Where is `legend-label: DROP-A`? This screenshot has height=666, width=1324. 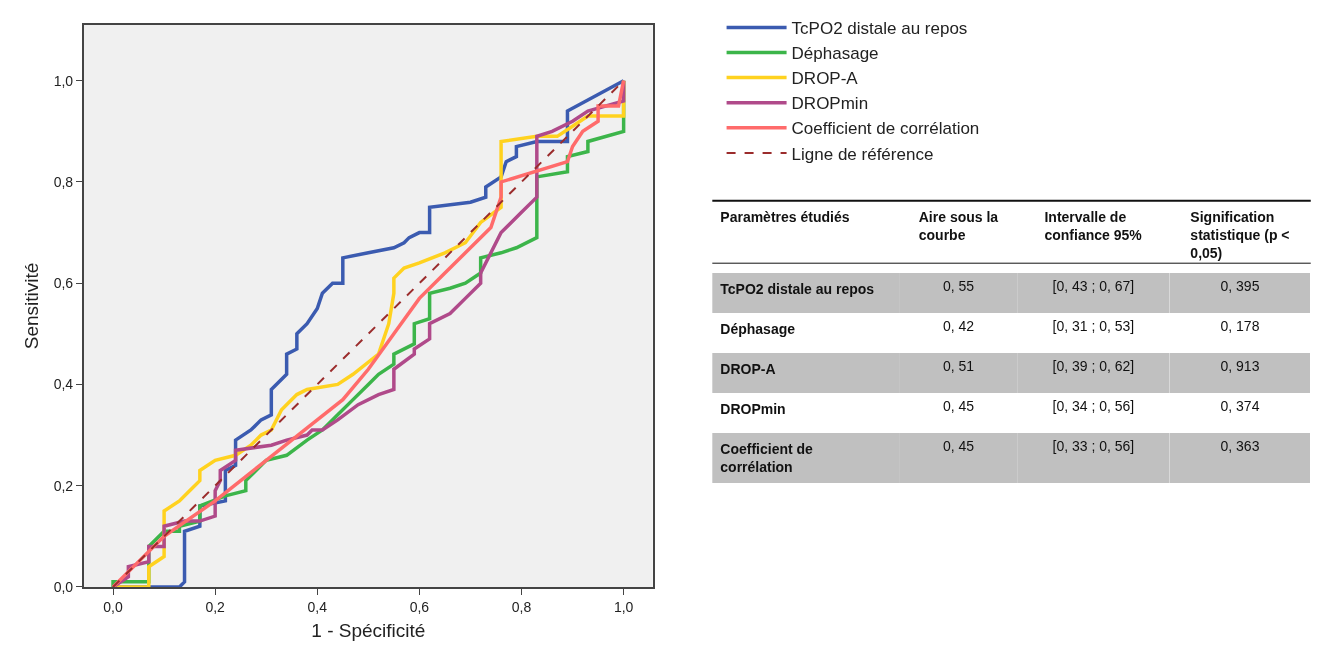 legend-label: DROP-A is located at coordinates (825, 79).